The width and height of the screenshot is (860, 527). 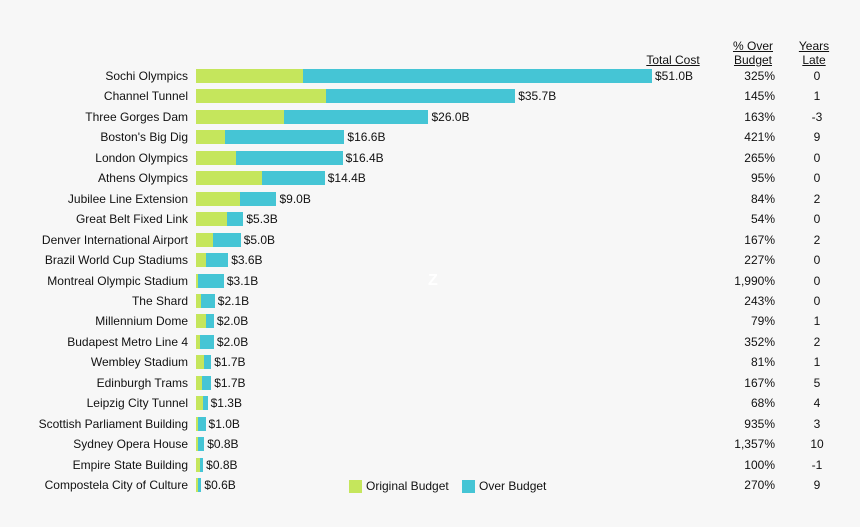 What do you see at coordinates (754, 280) in the screenshot?
I see `pct-over-value: 1,990%` at bounding box center [754, 280].